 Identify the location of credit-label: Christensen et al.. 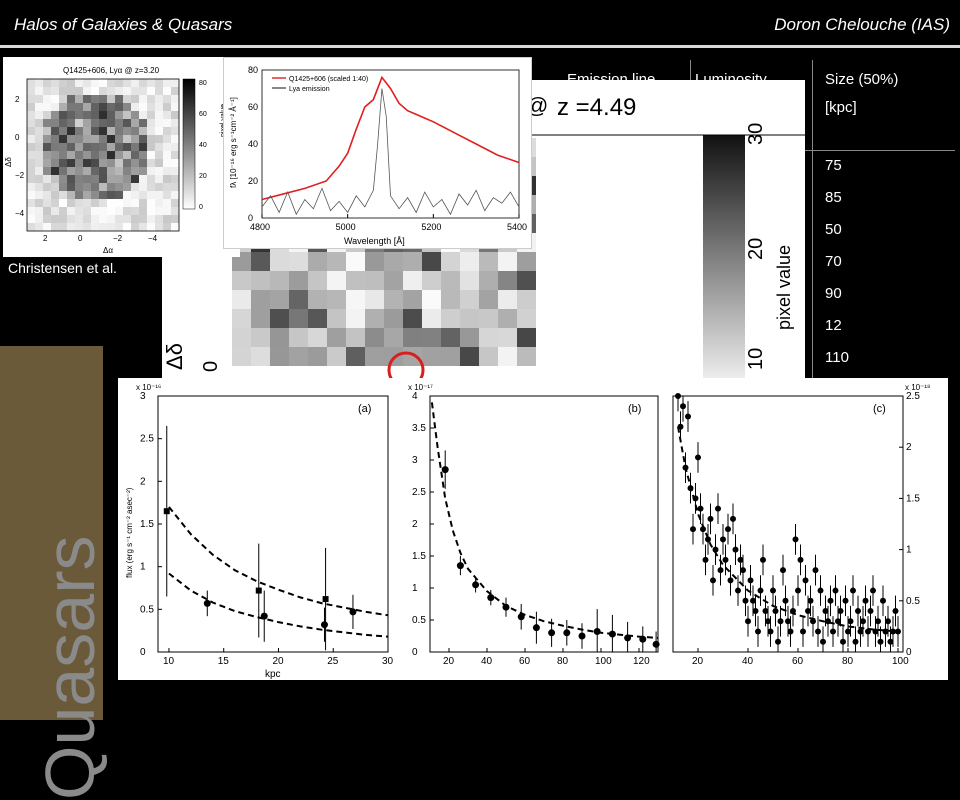
(62, 268).